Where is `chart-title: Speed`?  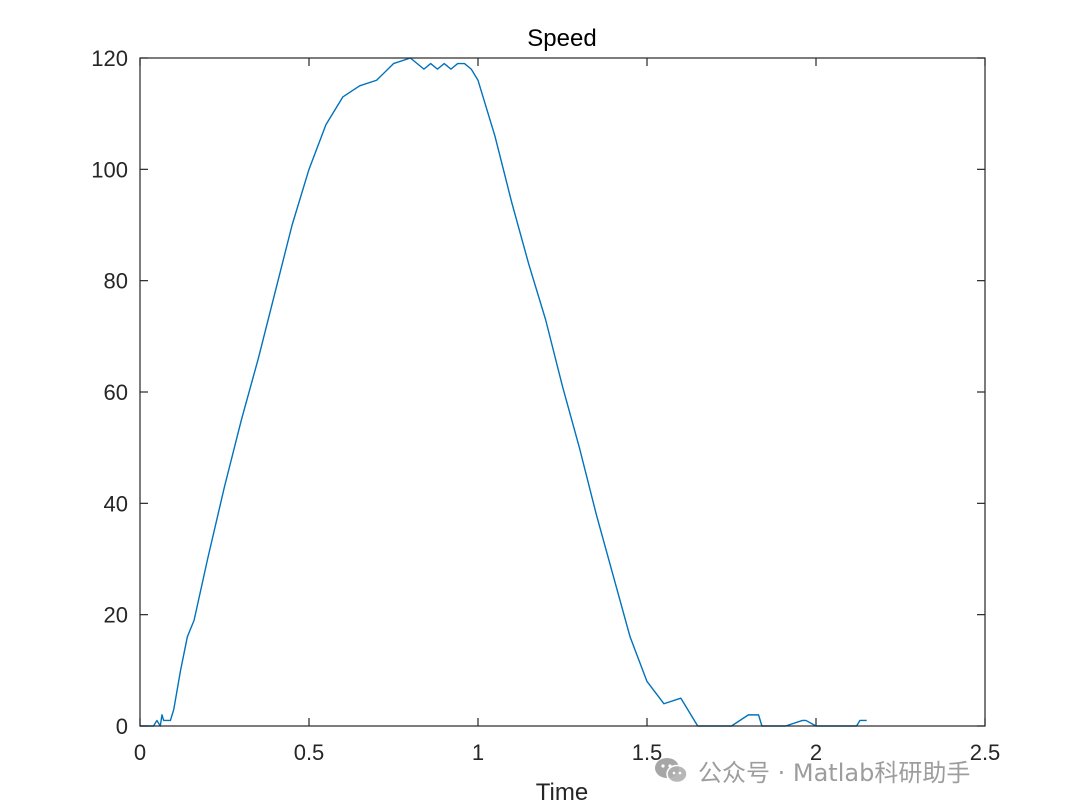 chart-title: Speed is located at coordinates (561, 38).